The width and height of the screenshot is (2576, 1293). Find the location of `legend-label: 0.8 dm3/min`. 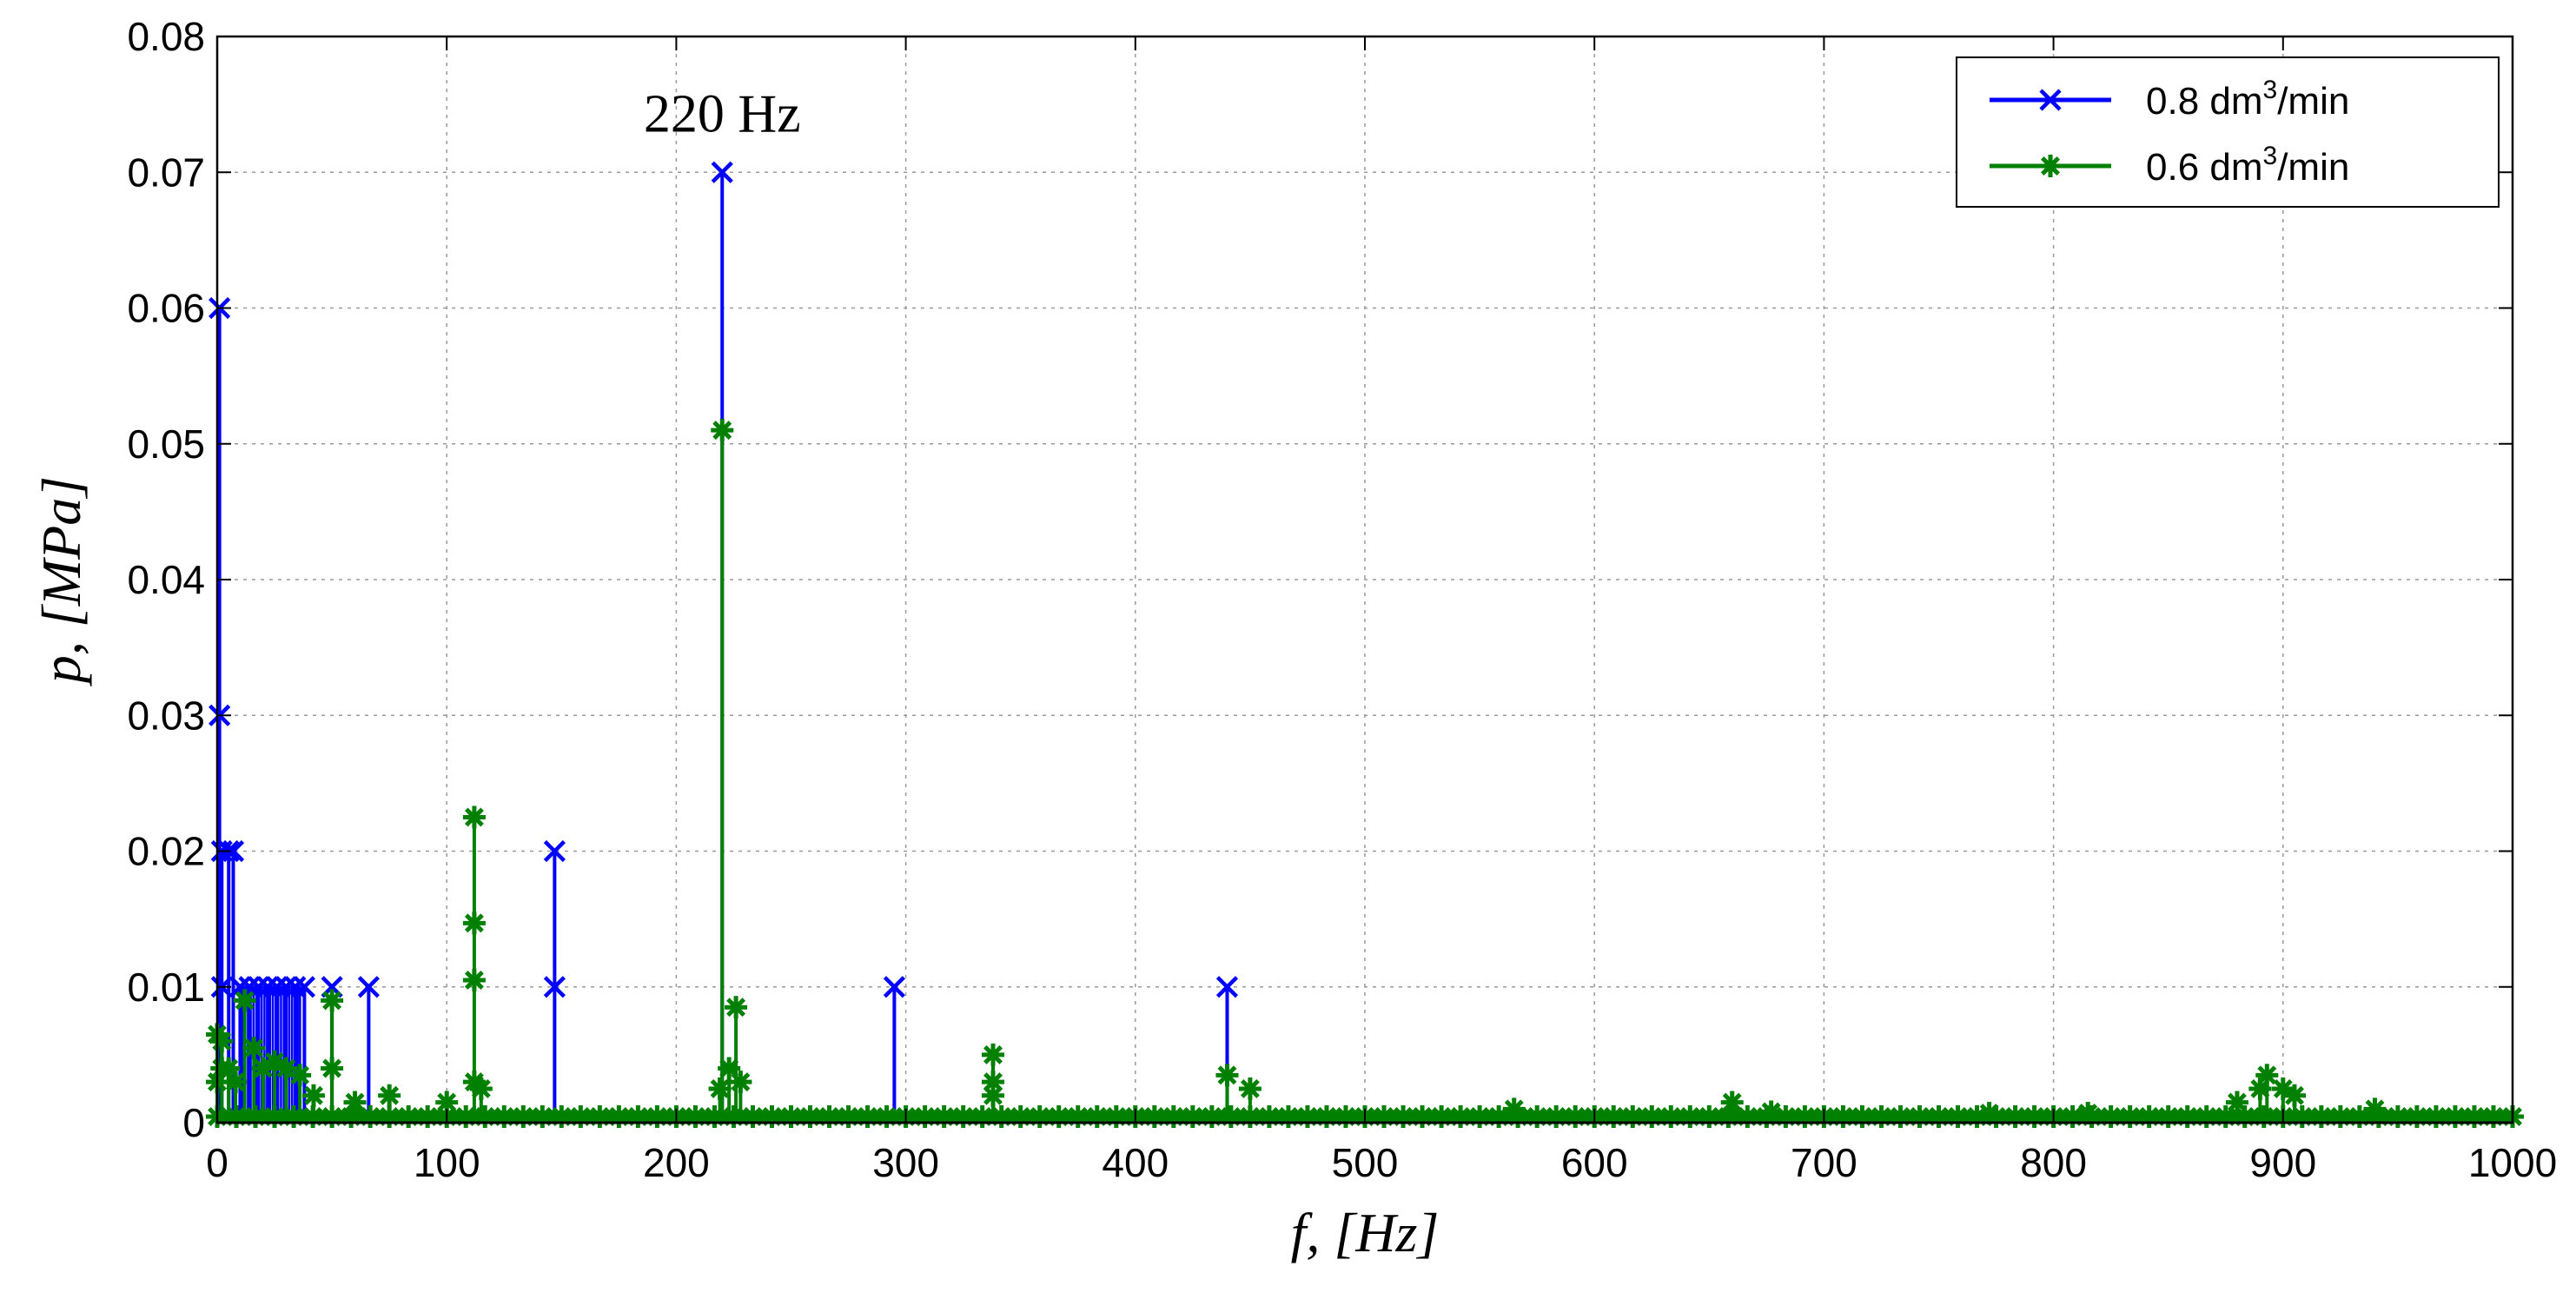

legend-label: 0.8 dm3/min is located at coordinates (2247, 99).